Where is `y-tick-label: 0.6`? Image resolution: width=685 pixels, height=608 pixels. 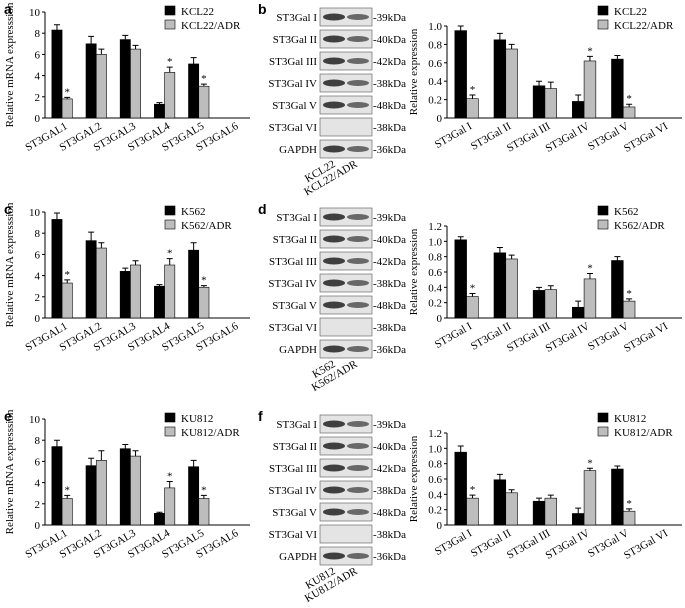
y-tick-label: 0.6 is located at coordinates (435, 64).